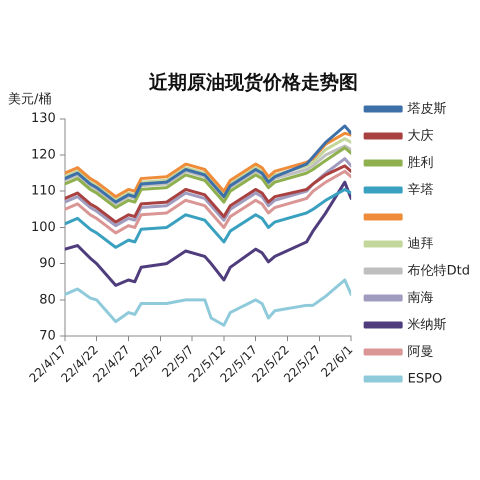 Image resolution: width=480 pixels, height=480 pixels. I want to click on y-tick-label: 90, so click(47, 264).